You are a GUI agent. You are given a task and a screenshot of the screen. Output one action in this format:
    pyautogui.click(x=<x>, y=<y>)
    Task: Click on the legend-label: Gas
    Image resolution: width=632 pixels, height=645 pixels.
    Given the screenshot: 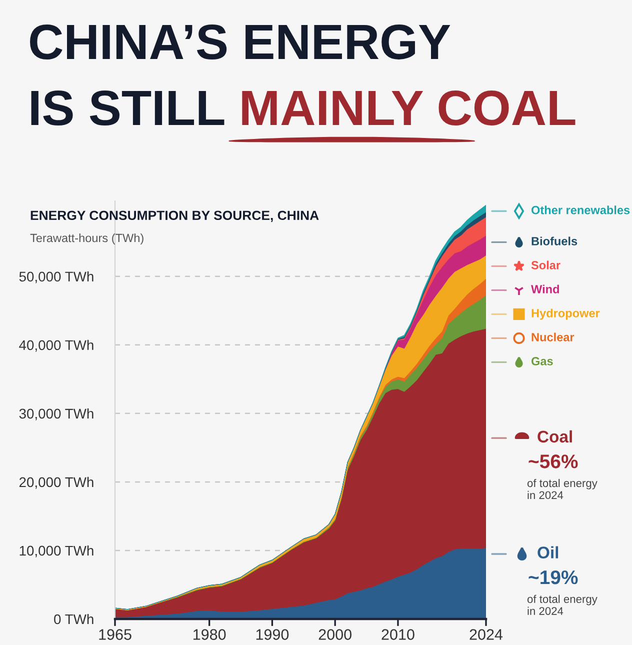 What is the action you would take?
    pyautogui.click(x=542, y=361)
    